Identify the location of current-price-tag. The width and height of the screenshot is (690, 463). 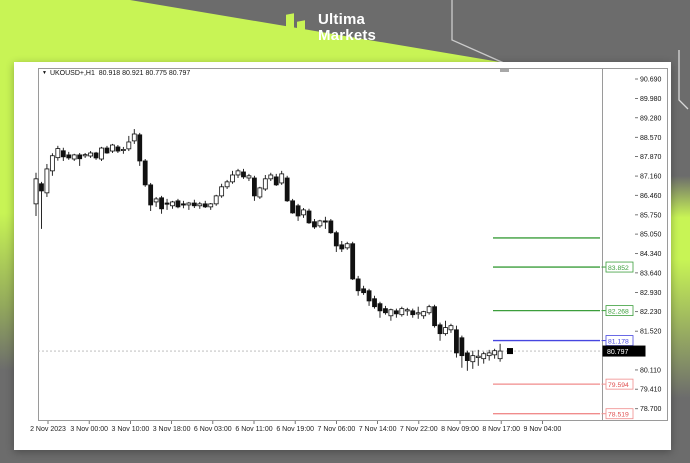
(624, 351).